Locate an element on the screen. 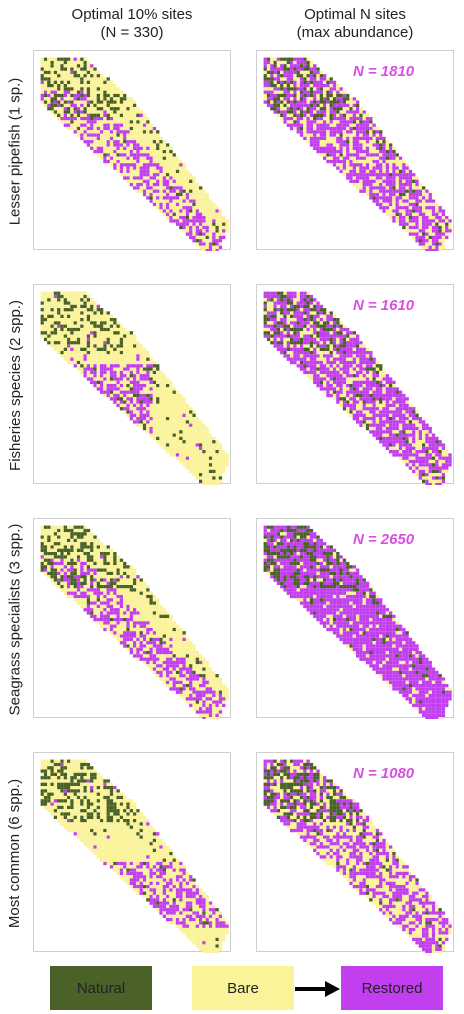 This screenshot has width=464, height=1014. legend-natural: Natural is located at coordinates (101, 988).